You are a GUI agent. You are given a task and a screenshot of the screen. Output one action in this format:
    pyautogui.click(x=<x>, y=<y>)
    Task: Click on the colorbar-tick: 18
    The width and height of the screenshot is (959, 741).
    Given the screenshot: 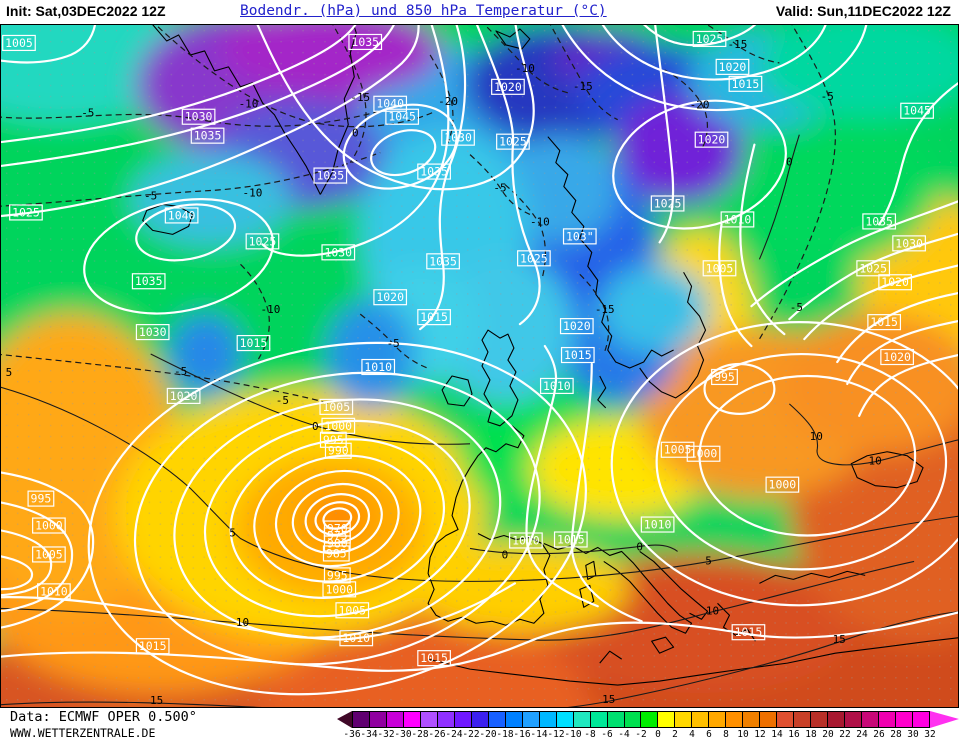 What is the action you would take?
    pyautogui.click(x=811, y=734)
    